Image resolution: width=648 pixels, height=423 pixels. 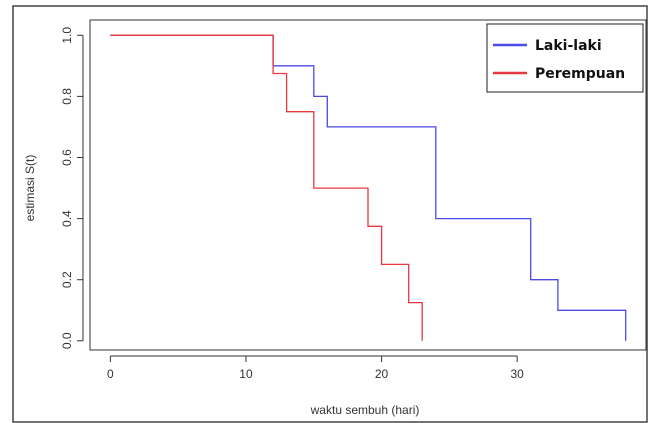 I want to click on y-tick-label: 1.0, so click(x=67, y=35).